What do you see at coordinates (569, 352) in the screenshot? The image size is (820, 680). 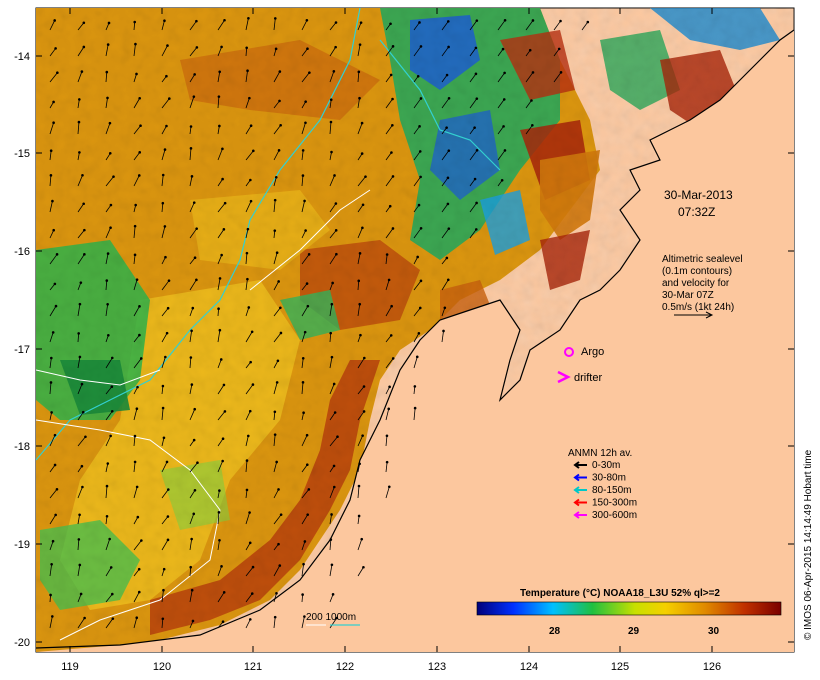 I see `argo-icon` at bounding box center [569, 352].